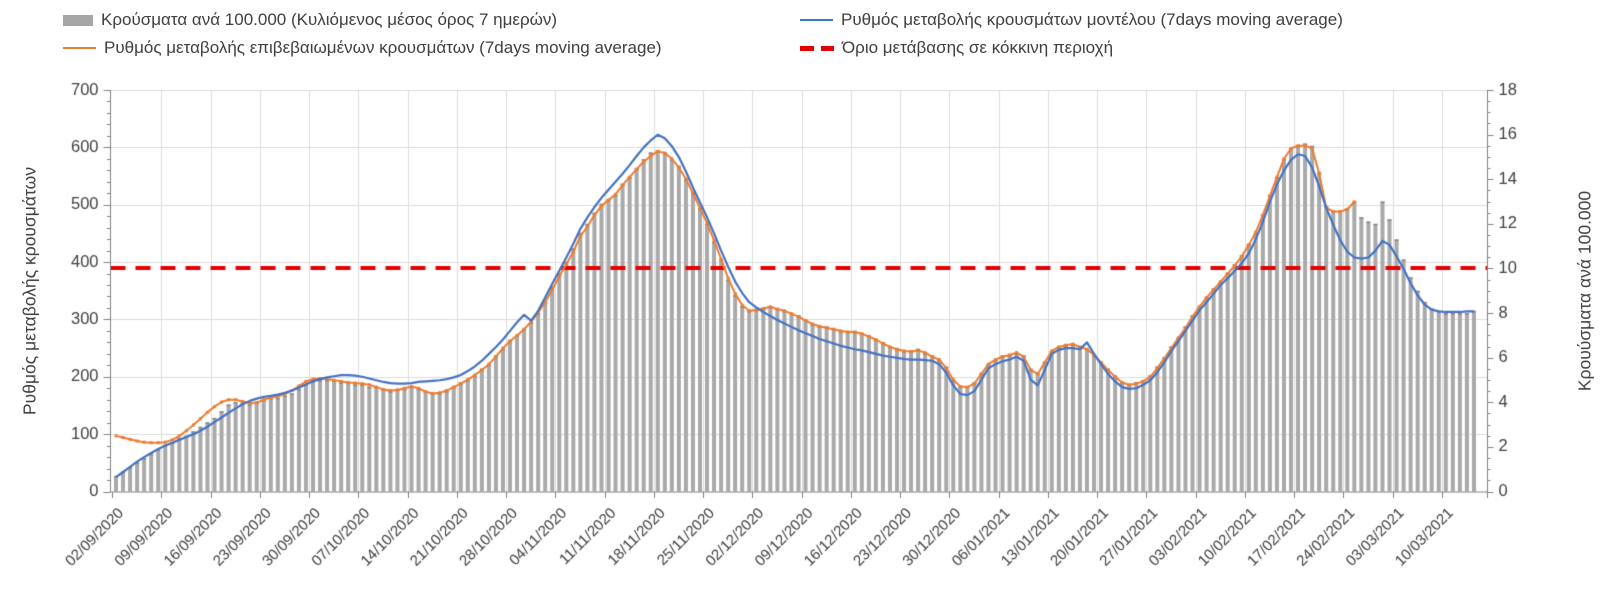  I want to click on right-axis-title: Κρουύσματα ανά 100.000, so click(1584, 291).